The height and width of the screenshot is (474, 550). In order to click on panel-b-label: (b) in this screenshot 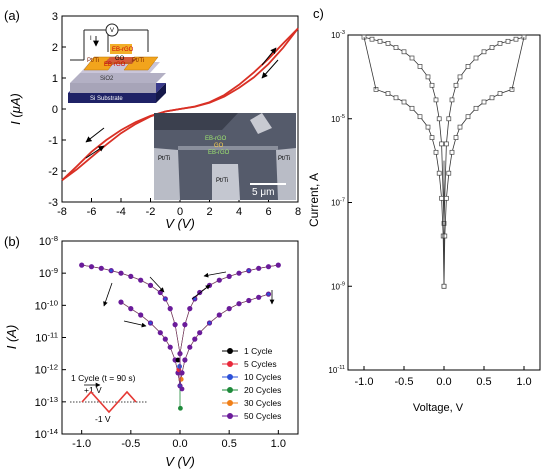, I will do `click(12, 241)`.